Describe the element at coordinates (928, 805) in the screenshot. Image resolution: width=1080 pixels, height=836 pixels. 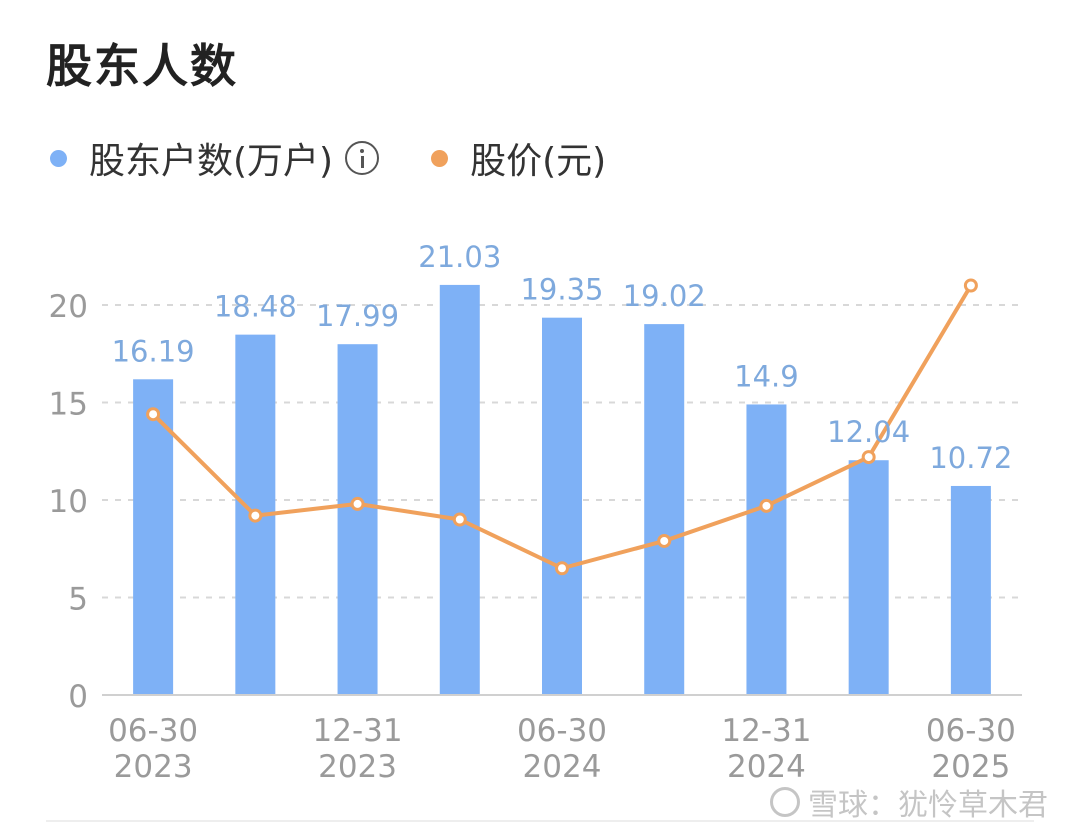
I see `watermark-text: 雪球：犹怜草木君` at that location.